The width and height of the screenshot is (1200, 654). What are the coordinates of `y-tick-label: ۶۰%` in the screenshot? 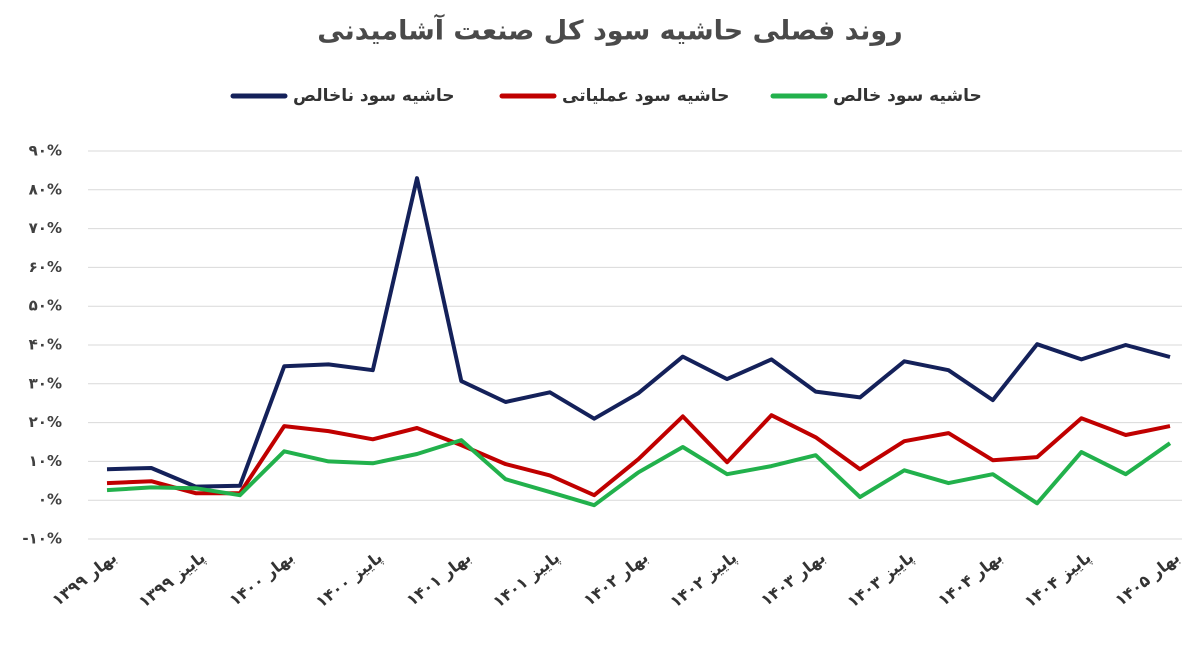 It's located at (45, 267).